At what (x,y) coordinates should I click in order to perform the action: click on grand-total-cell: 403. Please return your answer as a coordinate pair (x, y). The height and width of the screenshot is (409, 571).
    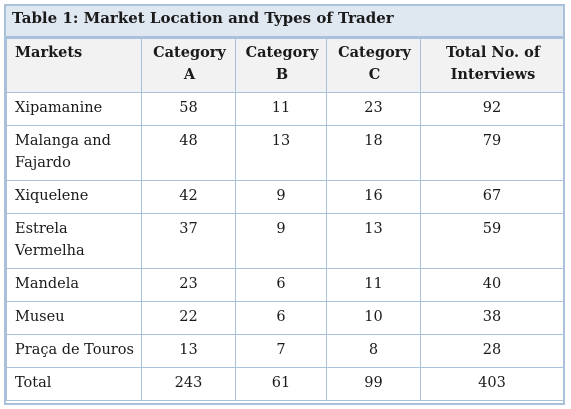
    Looking at the image, I should click on (492, 384).